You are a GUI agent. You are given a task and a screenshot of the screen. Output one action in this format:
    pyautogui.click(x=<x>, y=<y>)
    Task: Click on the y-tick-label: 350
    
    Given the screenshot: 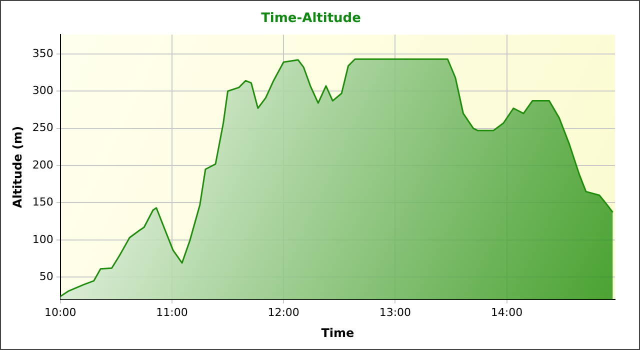 What is the action you would take?
    pyautogui.click(x=43, y=53)
    